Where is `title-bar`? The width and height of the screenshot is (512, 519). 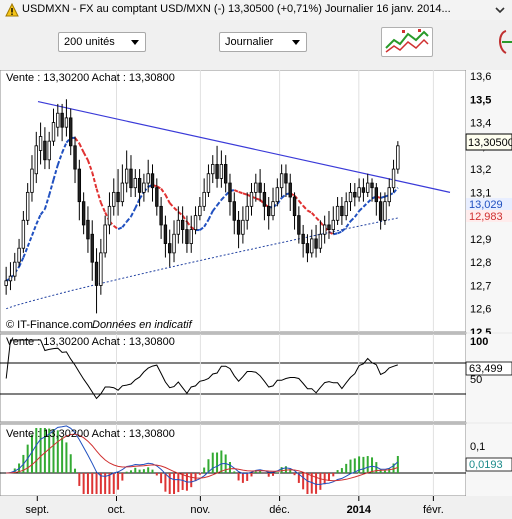 title-bar is located at coordinates (256, 10).